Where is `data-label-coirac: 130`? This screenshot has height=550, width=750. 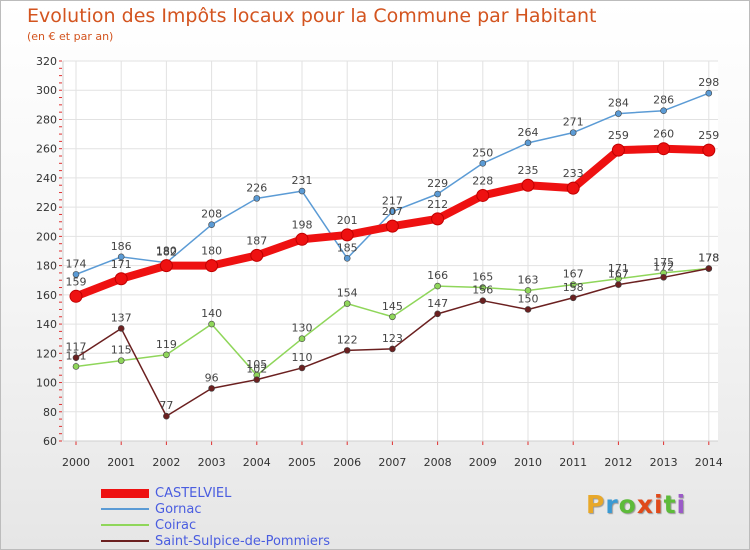
data-label-coirac: 130 is located at coordinates (302, 328).